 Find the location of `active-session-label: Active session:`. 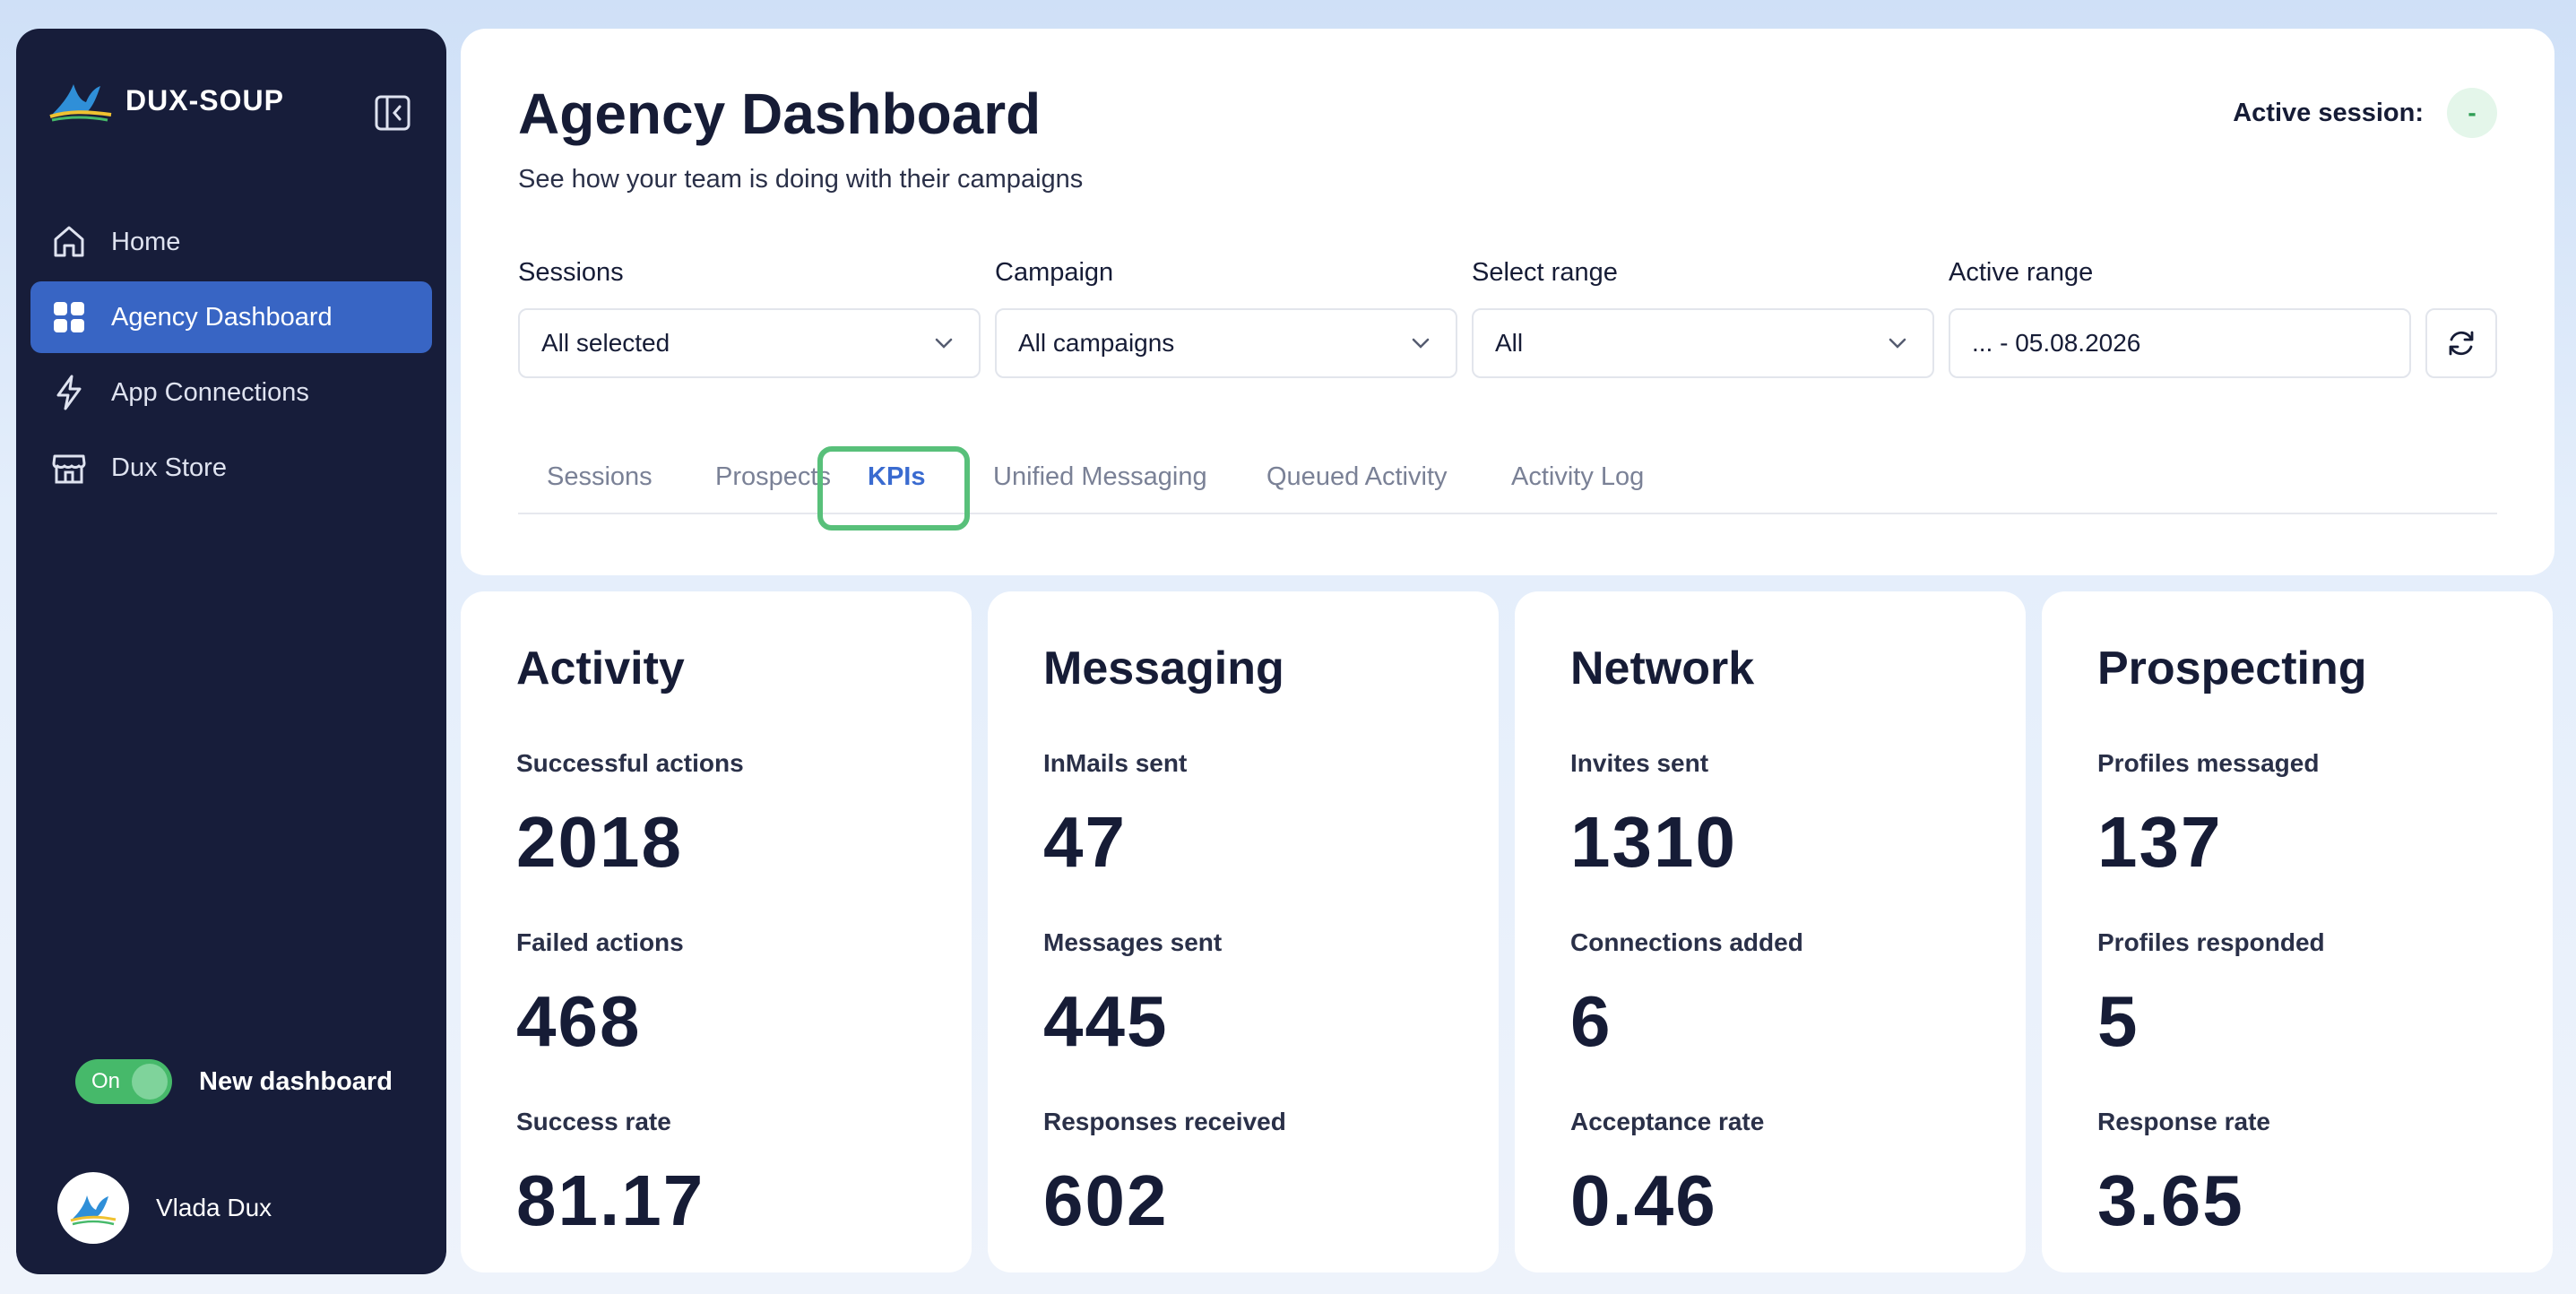

active-session-label: Active session: is located at coordinates (2328, 113).